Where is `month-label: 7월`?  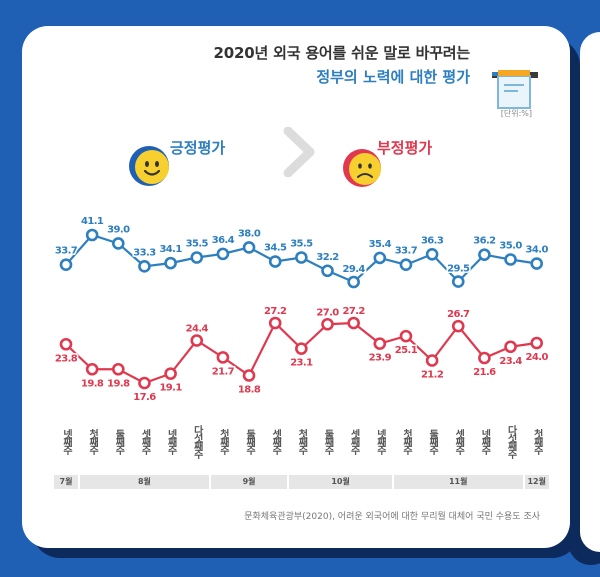
month-label: 7월 is located at coordinates (66, 481).